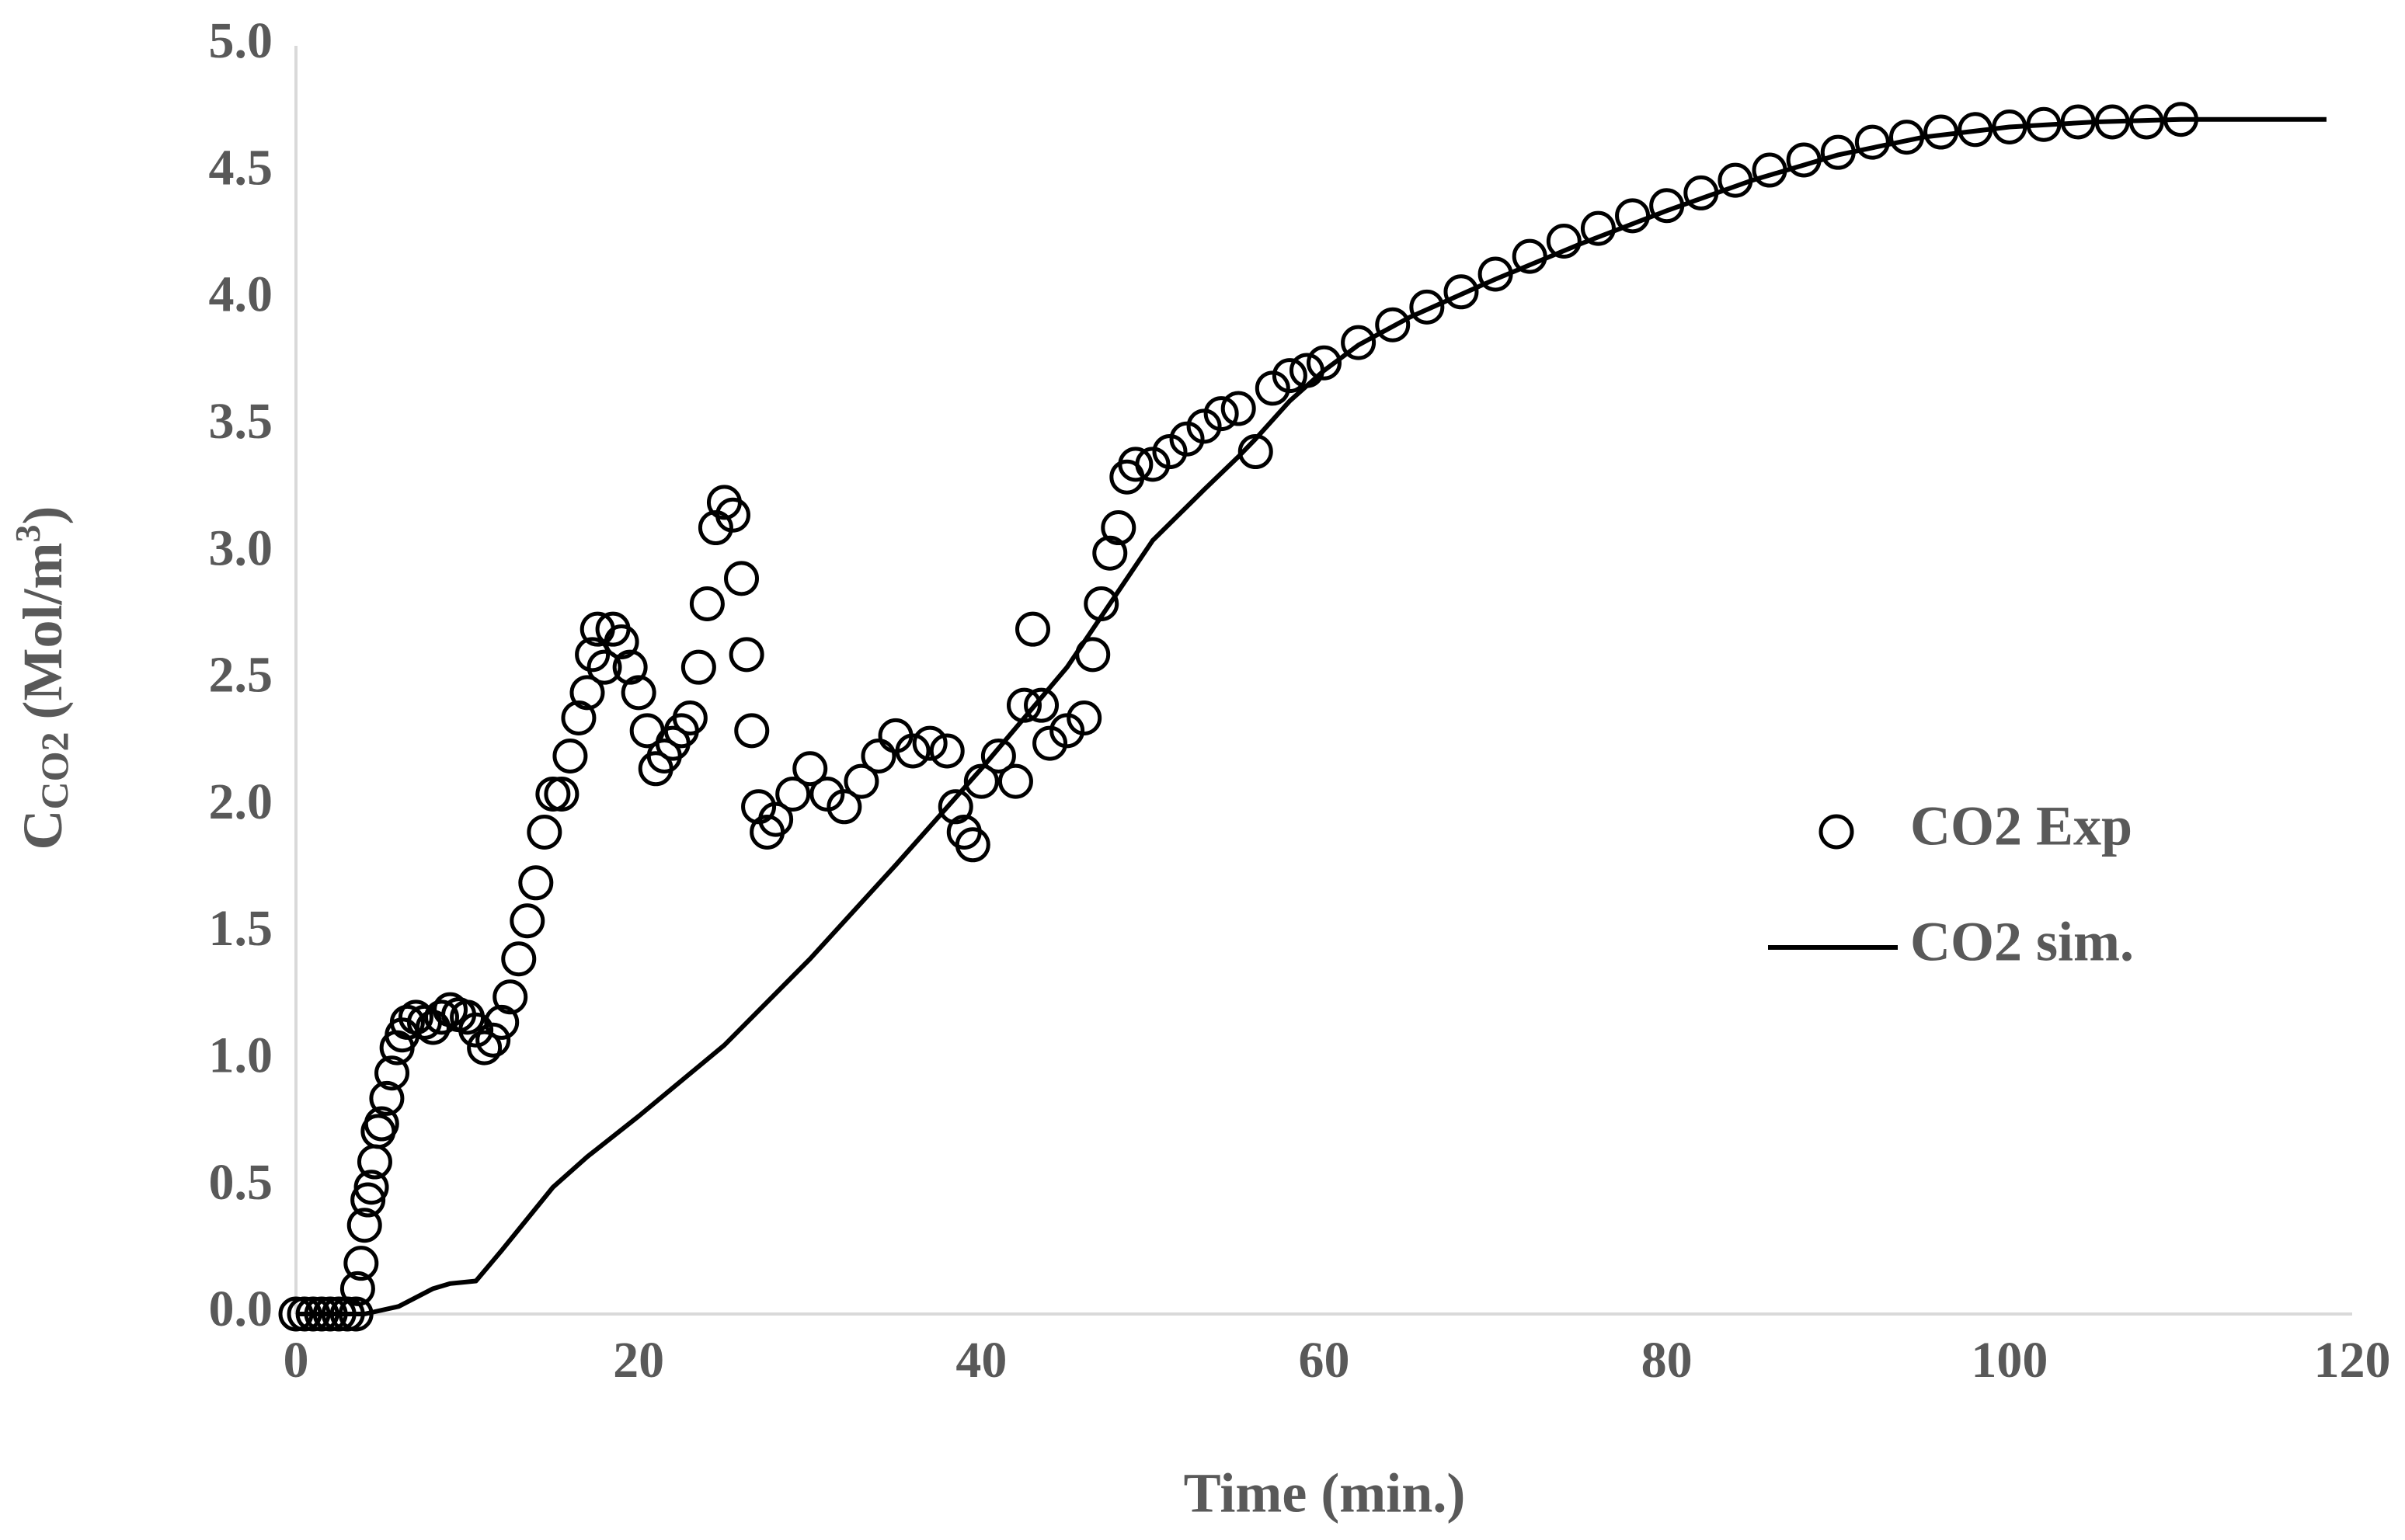  What do you see at coordinates (2353, 1361) in the screenshot?
I see `x-tick-label: 120` at bounding box center [2353, 1361].